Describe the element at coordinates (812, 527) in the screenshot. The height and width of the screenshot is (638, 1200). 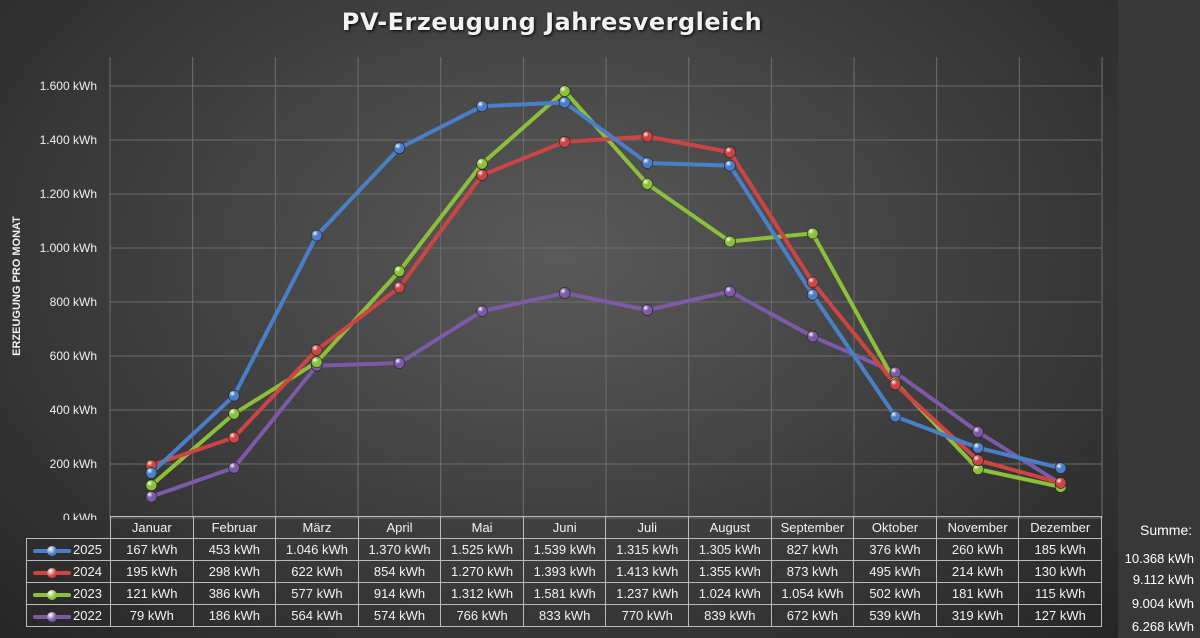
I see `category-label: September` at that location.